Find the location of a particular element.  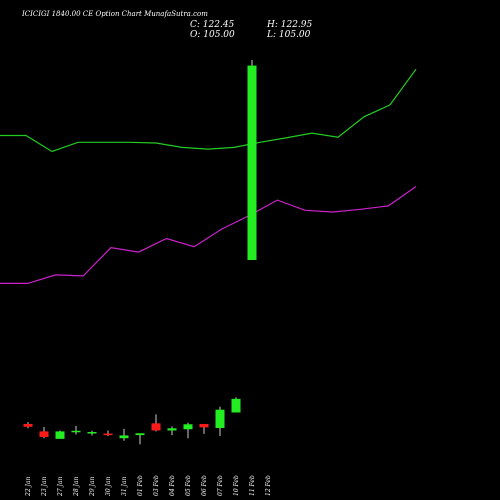

x-tick-label: 28 Jan is located at coordinates (76, 486).